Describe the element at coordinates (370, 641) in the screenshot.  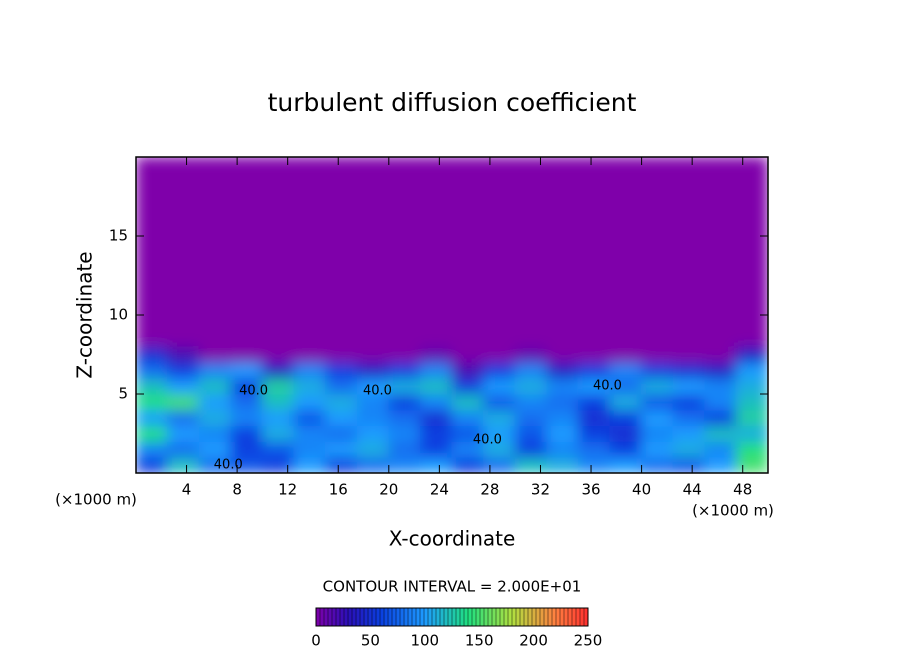
I see `colorbar-tick-label: 50` at that location.